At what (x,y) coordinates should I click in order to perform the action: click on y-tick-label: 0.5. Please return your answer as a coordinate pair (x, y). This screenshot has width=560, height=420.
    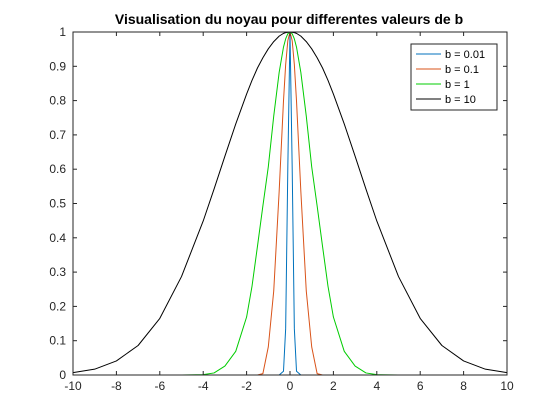
    Looking at the image, I should click on (57, 204).